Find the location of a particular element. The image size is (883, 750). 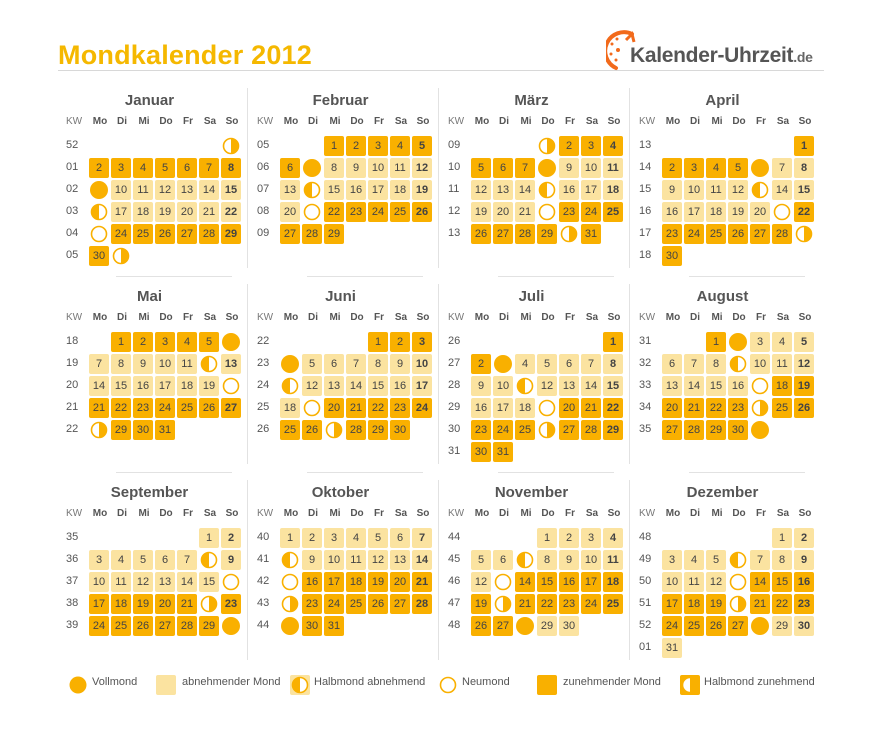

row-divider is located at coordinates (747, 276).